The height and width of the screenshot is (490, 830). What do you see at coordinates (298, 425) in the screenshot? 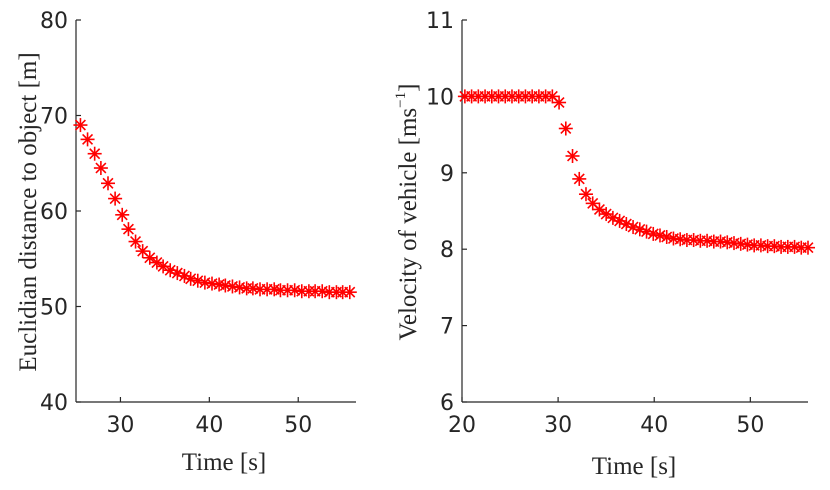
I see `distance-x-tick-label: 50` at bounding box center [298, 425].